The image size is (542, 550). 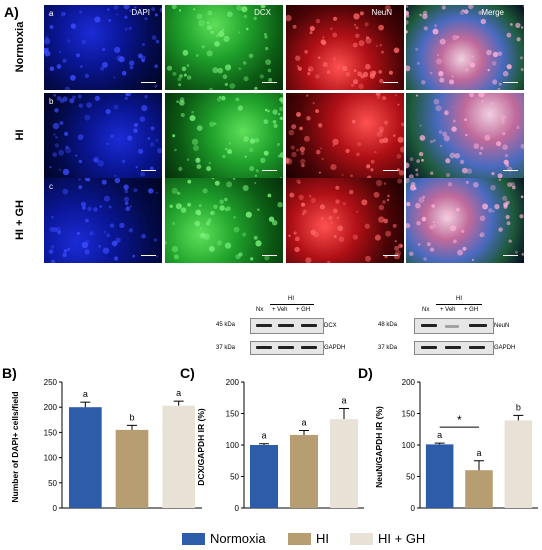 I want to click on row-tag: a, so click(x=51, y=13).